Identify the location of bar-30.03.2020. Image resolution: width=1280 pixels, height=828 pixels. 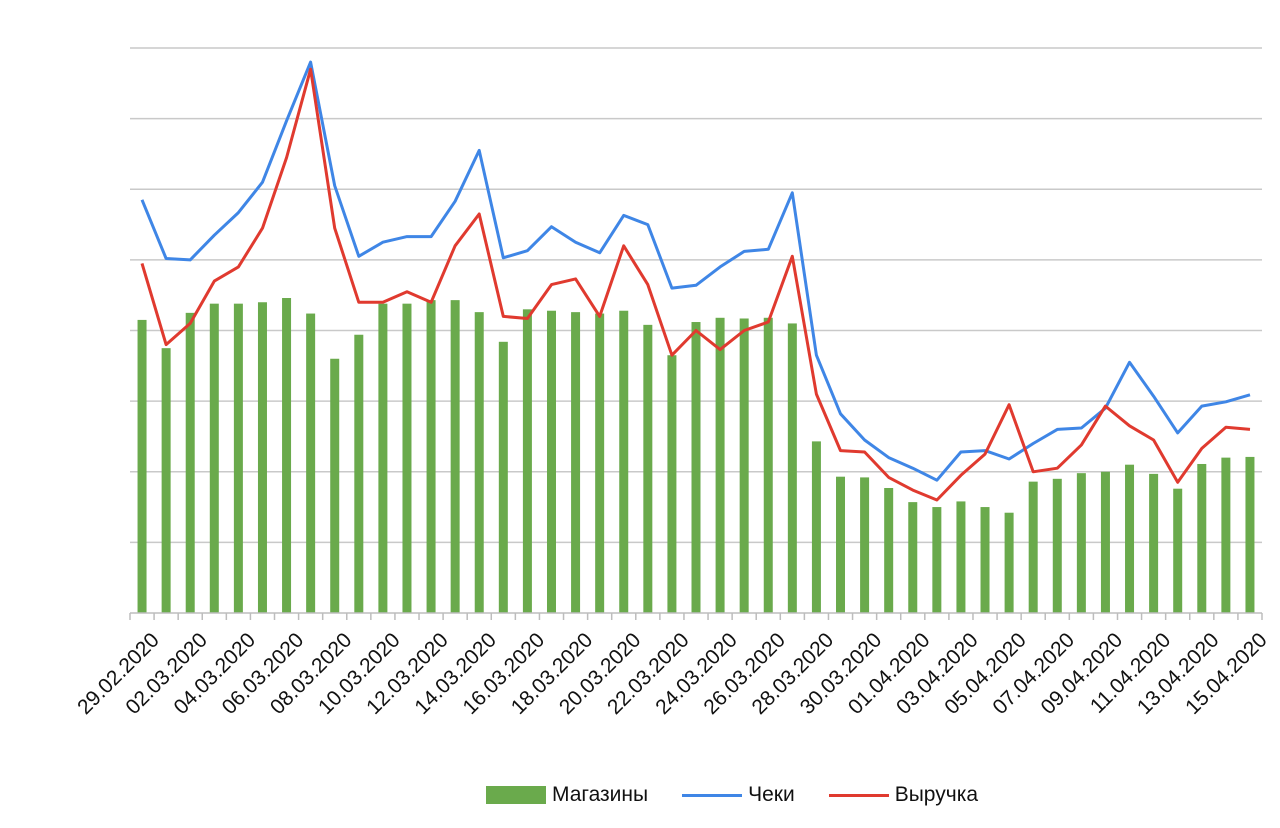
(865, 545).